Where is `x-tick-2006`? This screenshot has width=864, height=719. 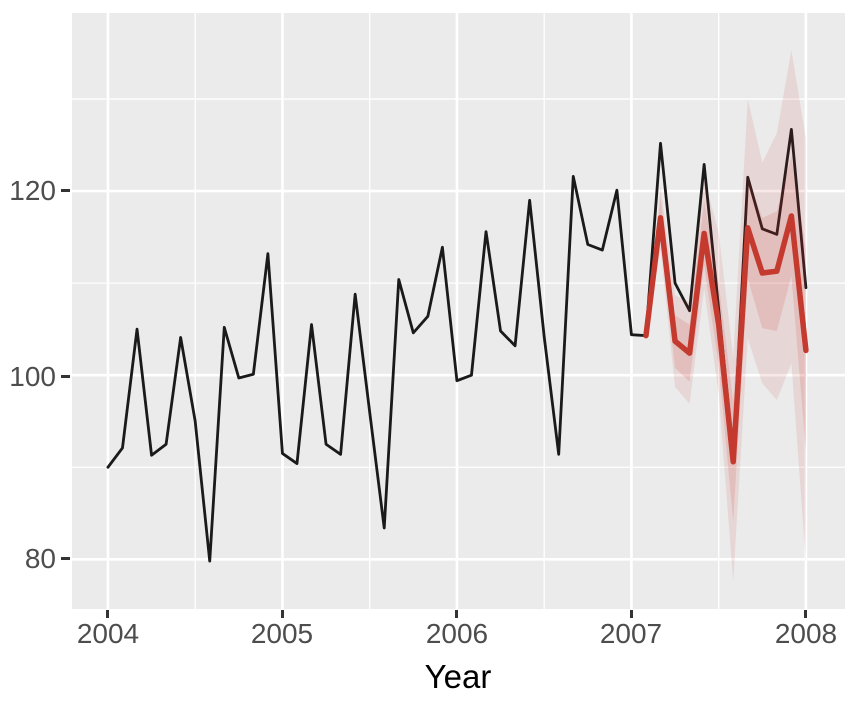
x-tick-2006 is located at coordinates (456, 614).